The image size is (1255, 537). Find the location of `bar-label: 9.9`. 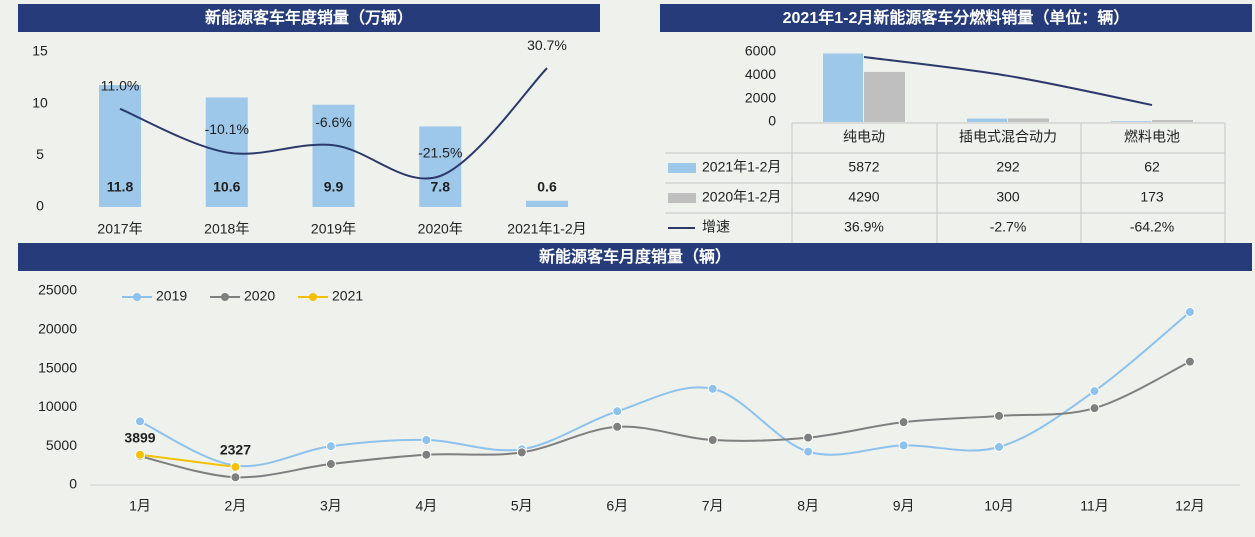

bar-label: 9.9 is located at coordinates (334, 187).